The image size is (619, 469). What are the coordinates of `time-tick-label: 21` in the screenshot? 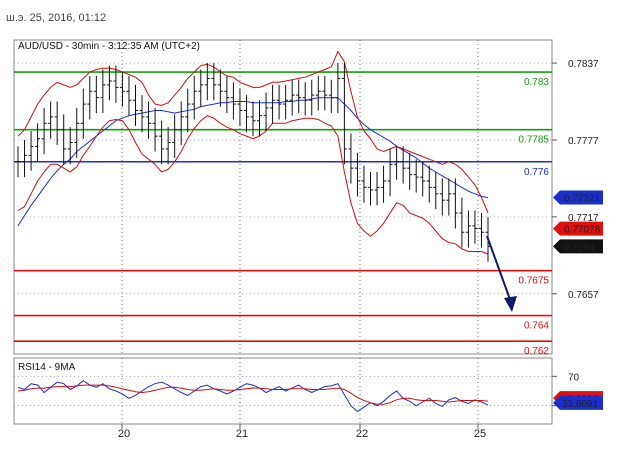 It's located at (242, 434).